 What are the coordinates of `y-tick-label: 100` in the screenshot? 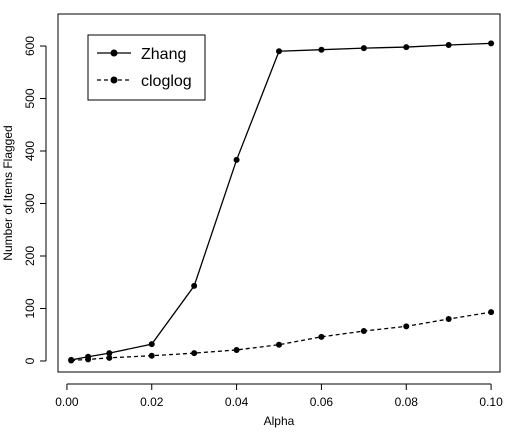 It's located at (30, 308).